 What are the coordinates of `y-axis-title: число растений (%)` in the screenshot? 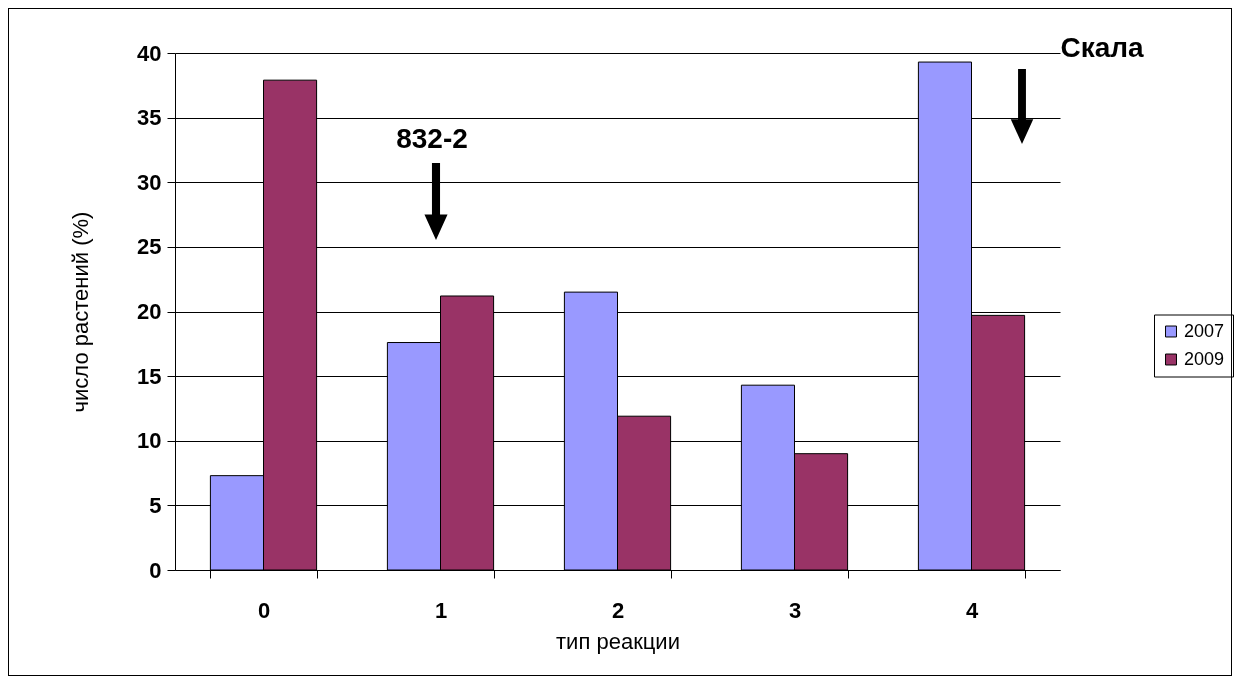 It's located at (80, 312).